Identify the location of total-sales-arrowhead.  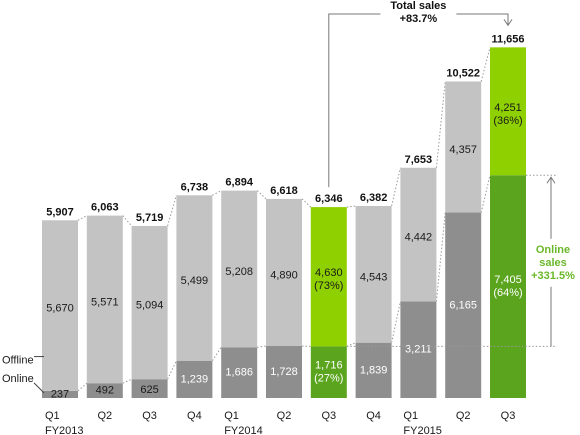
(508, 23).